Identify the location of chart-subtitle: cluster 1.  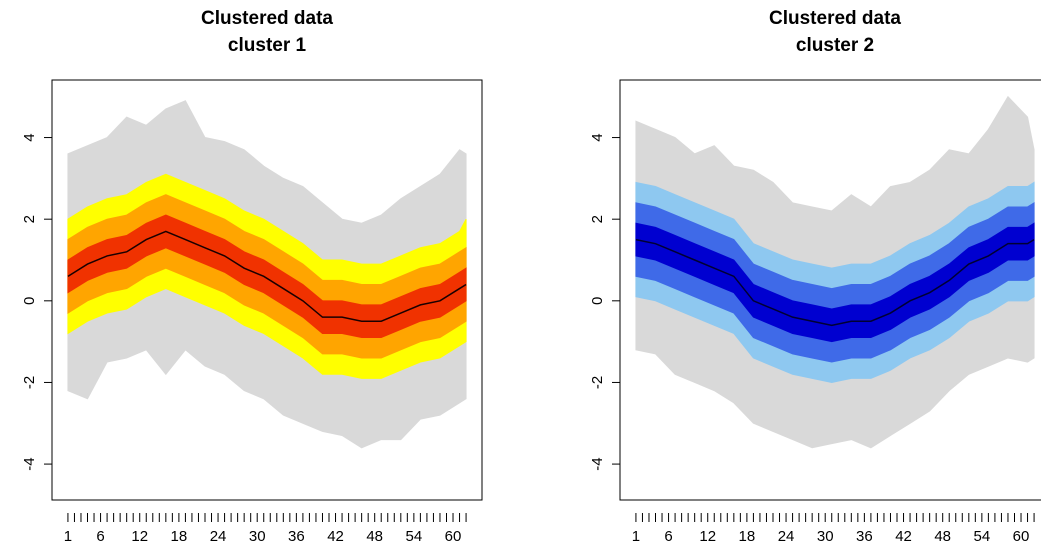
(267, 45).